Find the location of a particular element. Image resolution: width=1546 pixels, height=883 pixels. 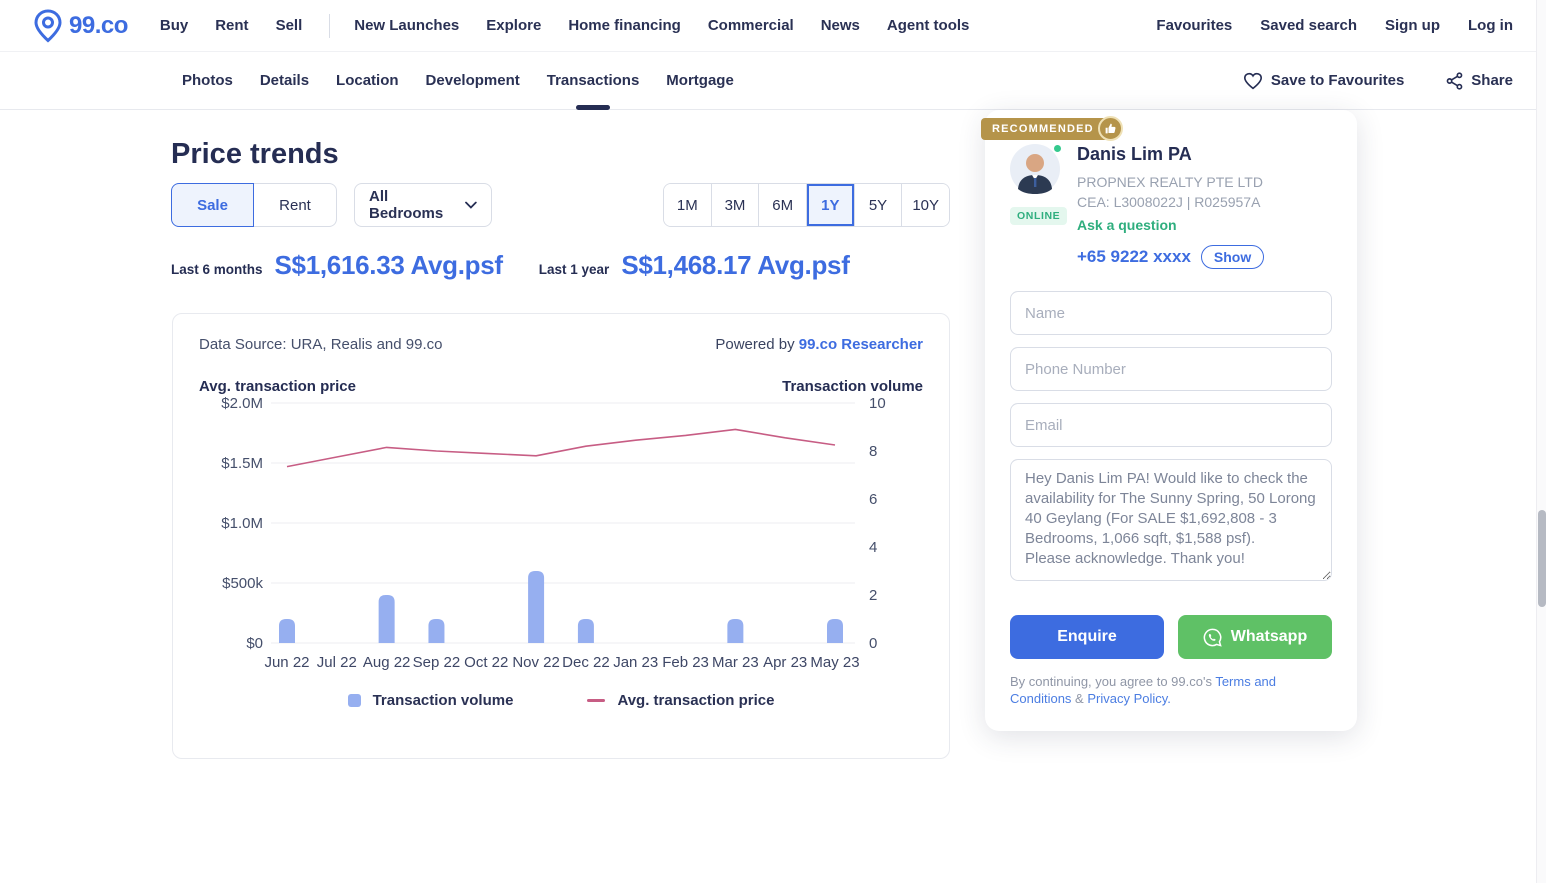

top-nav-right: Favourites Saved search Sign up Log in is located at coordinates (1320, 25).